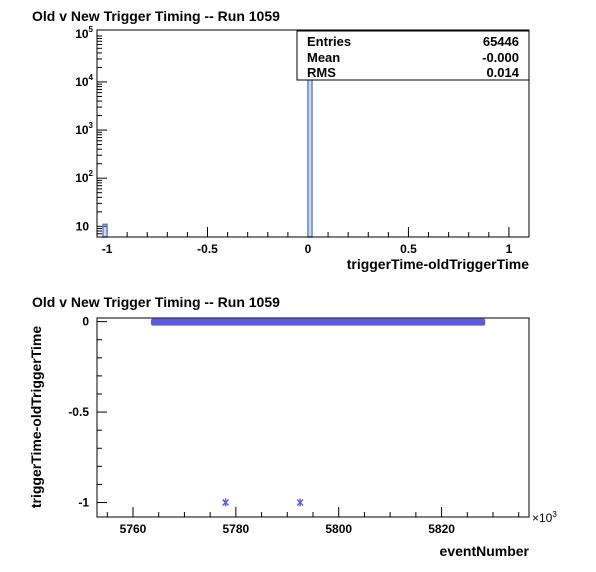 The width and height of the screenshot is (596, 572). I want to click on scatter-title: Old v New Trigger Timing -- Run 1059, so click(156, 302).